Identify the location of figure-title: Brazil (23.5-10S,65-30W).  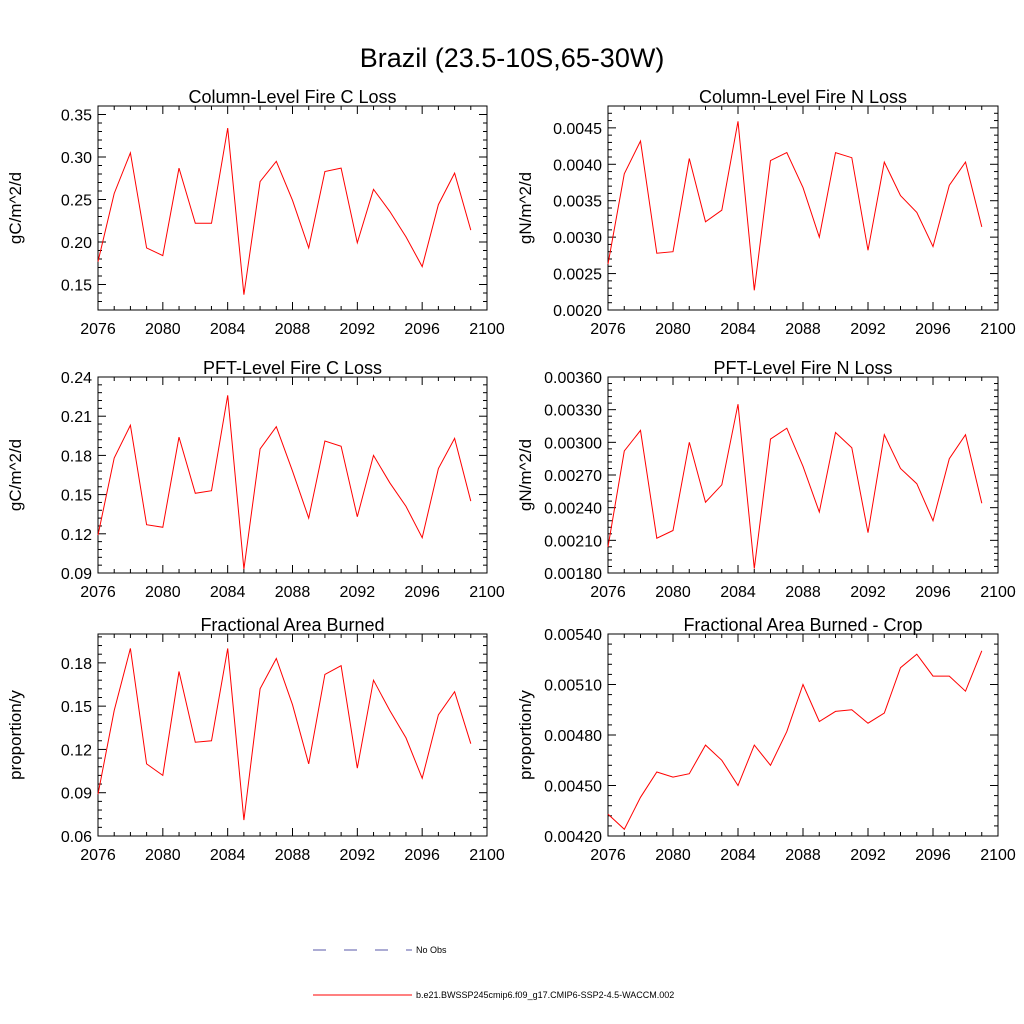
(512, 58).